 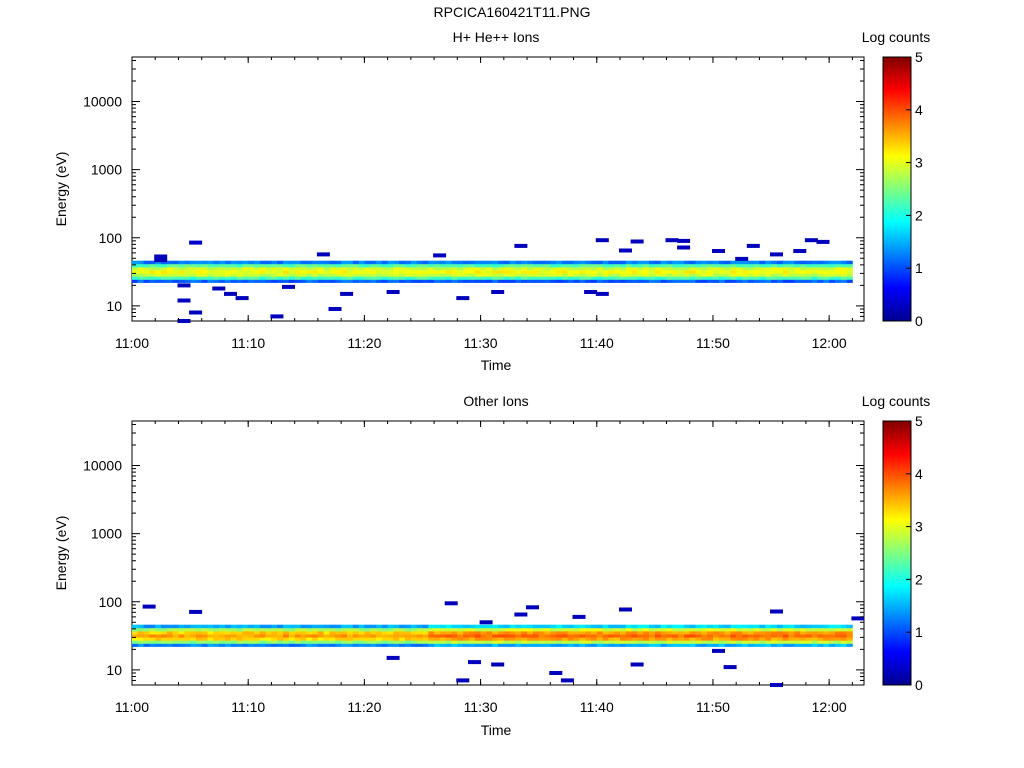 I want to click on colorbar, so click(x=897, y=553).